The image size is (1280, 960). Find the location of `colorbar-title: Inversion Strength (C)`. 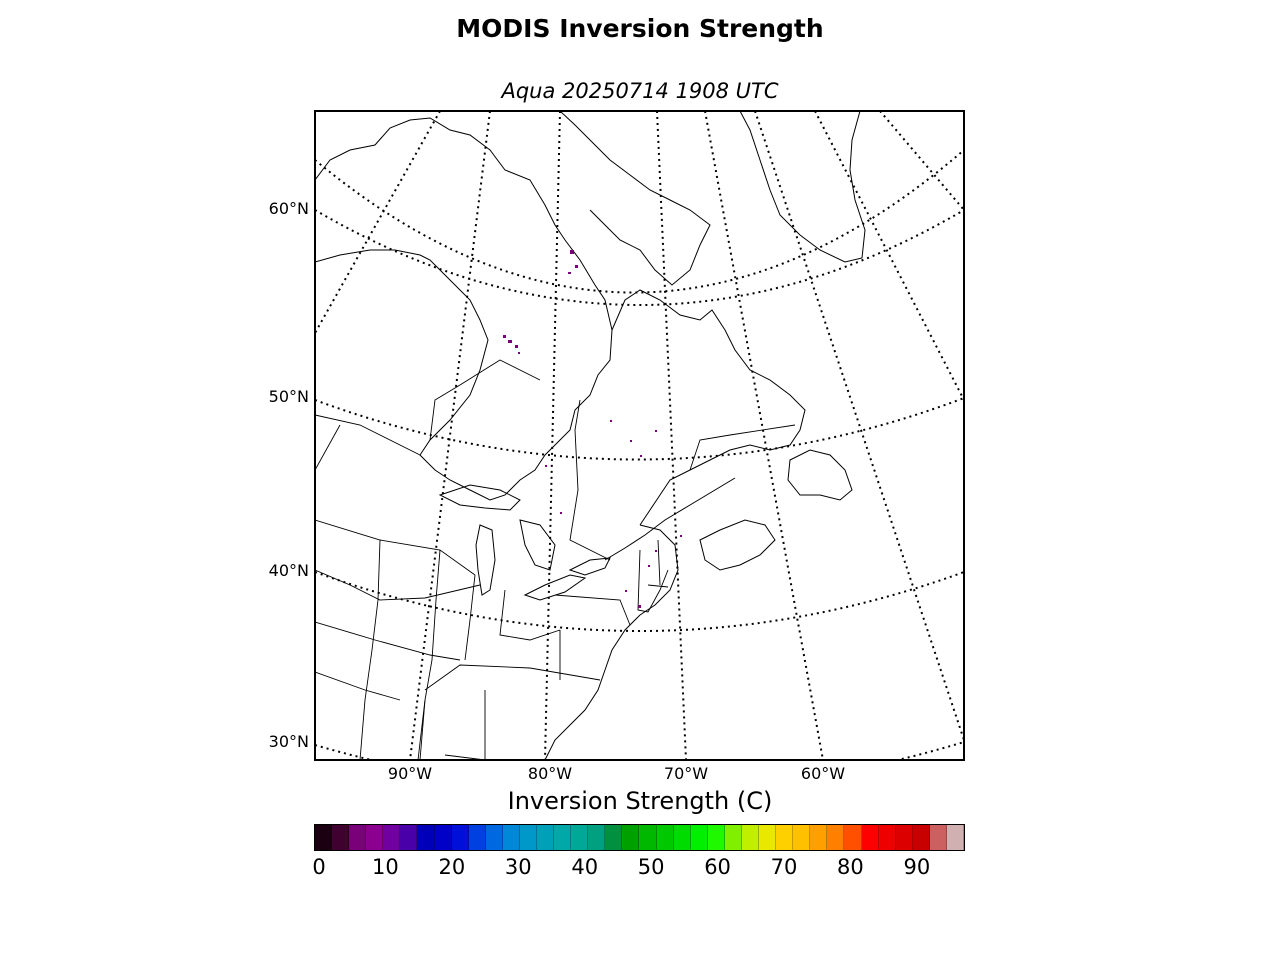

colorbar-title: Inversion Strength (C) is located at coordinates (640, 801).